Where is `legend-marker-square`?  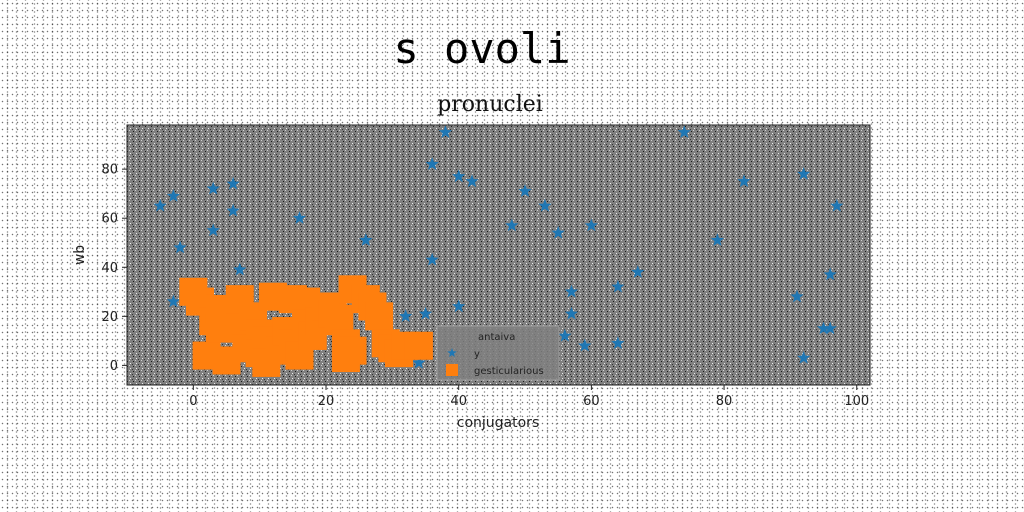 legend-marker-square is located at coordinates (452, 370).